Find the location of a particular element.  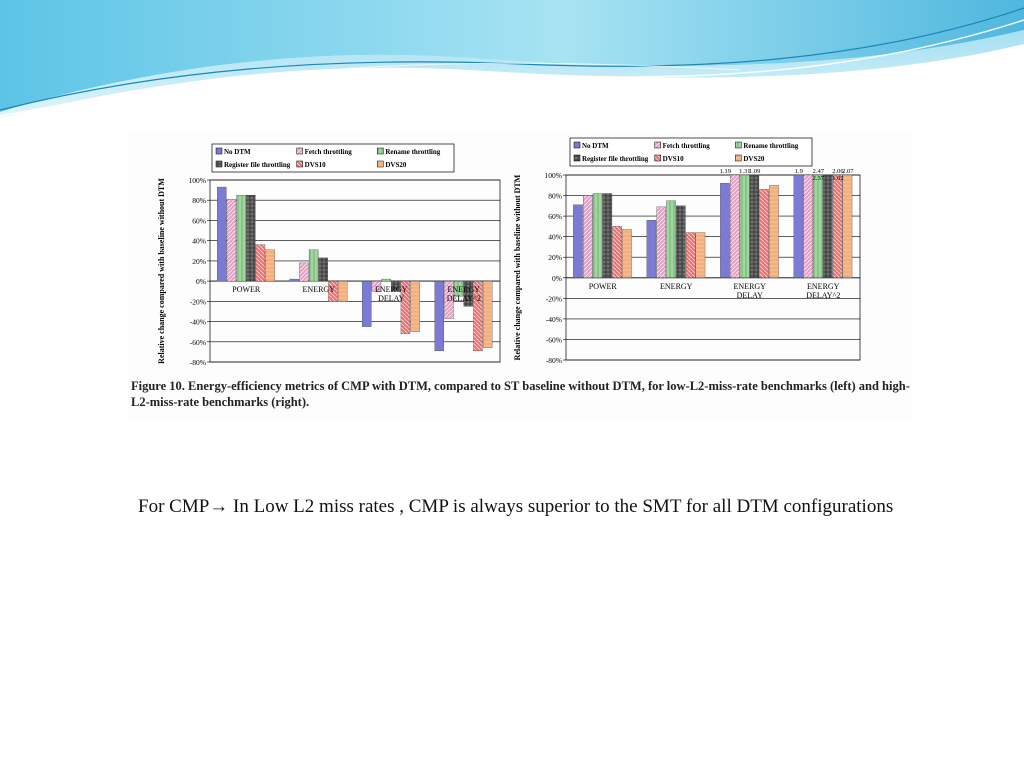

legend-label: DVS10 is located at coordinates (674, 159).